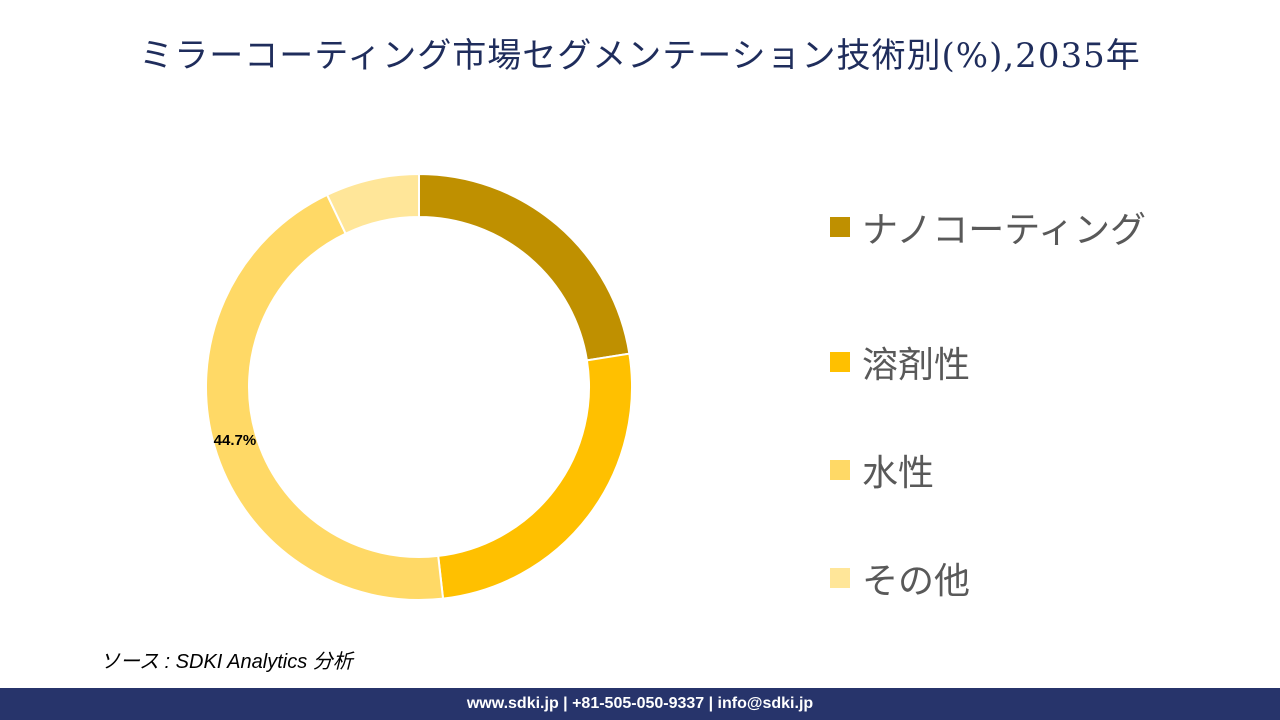  What do you see at coordinates (1040, 578) in the screenshot?
I see `legend-item-4: その他` at bounding box center [1040, 578].